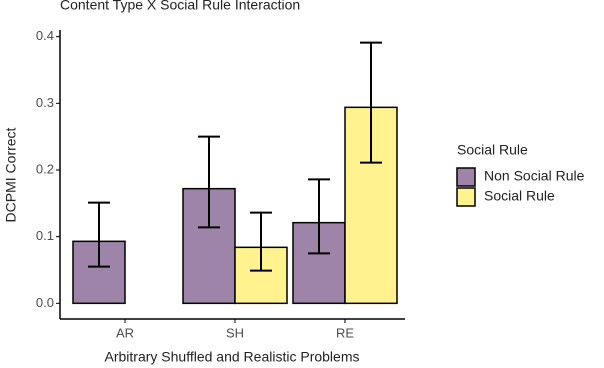 Image resolution: width=604 pixels, height=368 pixels. Describe the element at coordinates (45, 168) in the screenshot. I see `y-tick-label: 0.2` at that location.